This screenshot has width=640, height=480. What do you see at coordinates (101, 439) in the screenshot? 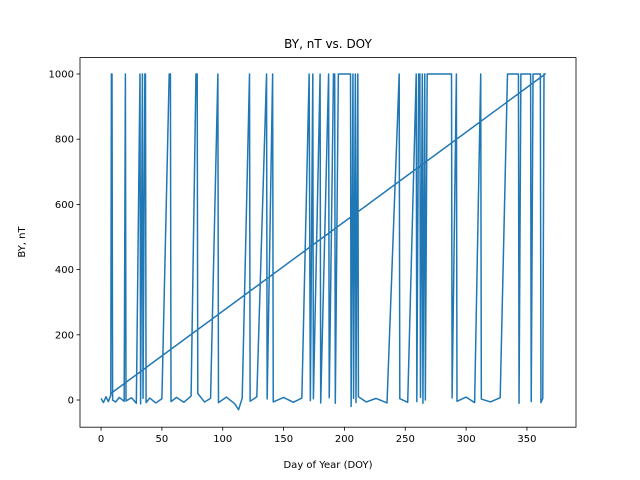
I see `x-tick-label: 0` at bounding box center [101, 439].